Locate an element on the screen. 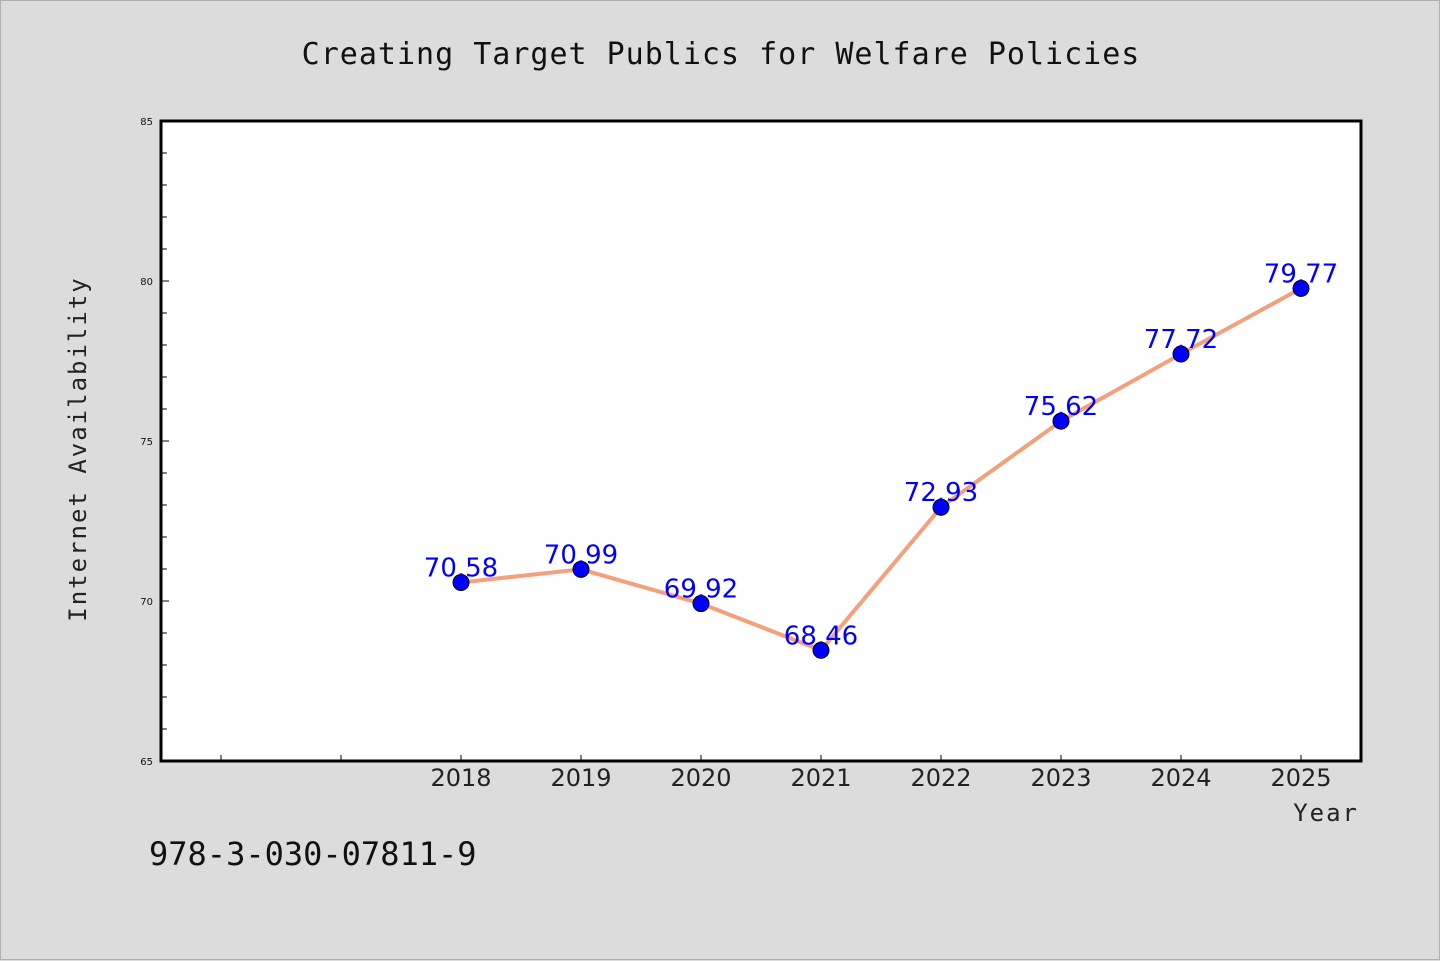  x-tick-label: 2020 is located at coordinates (700, 778).